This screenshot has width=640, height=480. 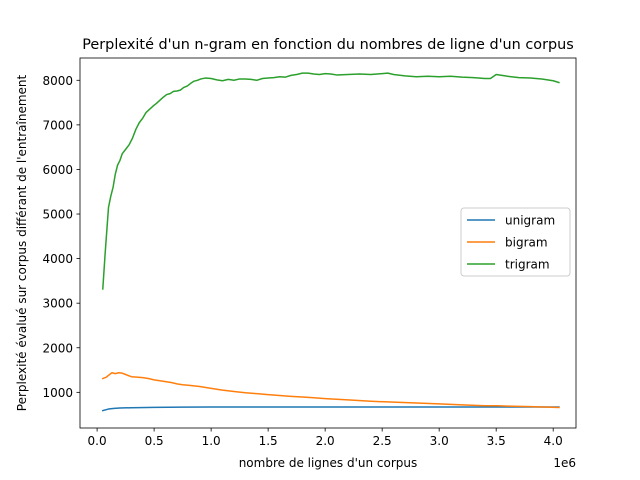 What do you see at coordinates (330, 409) in the screenshot?
I see `series-line-unigram` at bounding box center [330, 409].